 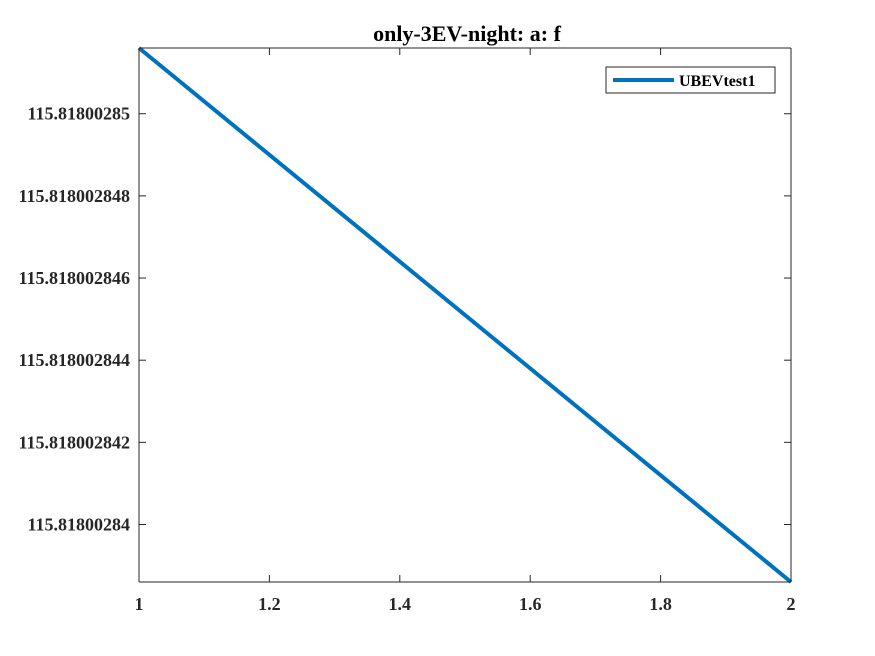 What do you see at coordinates (660, 604) in the screenshot?
I see `x-tick-label: 1.8` at bounding box center [660, 604].